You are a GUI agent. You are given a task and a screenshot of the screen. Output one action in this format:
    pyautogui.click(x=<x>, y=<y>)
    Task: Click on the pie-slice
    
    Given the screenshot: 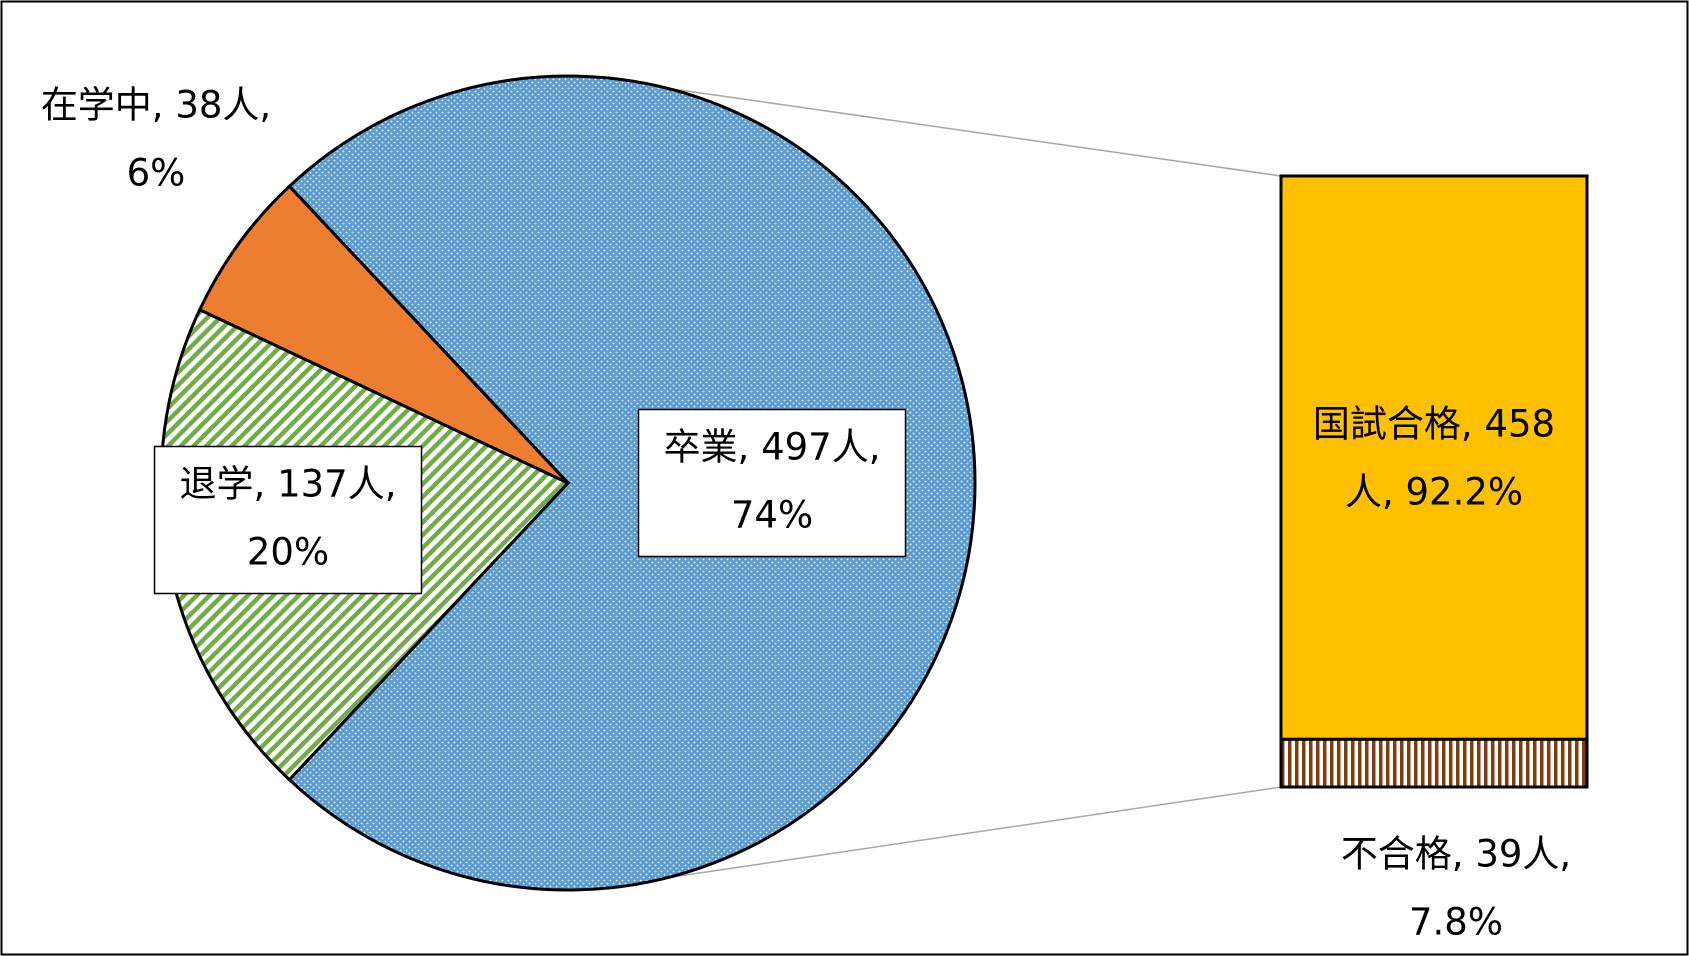 What is the action you would take?
    pyautogui.click(x=383, y=334)
    